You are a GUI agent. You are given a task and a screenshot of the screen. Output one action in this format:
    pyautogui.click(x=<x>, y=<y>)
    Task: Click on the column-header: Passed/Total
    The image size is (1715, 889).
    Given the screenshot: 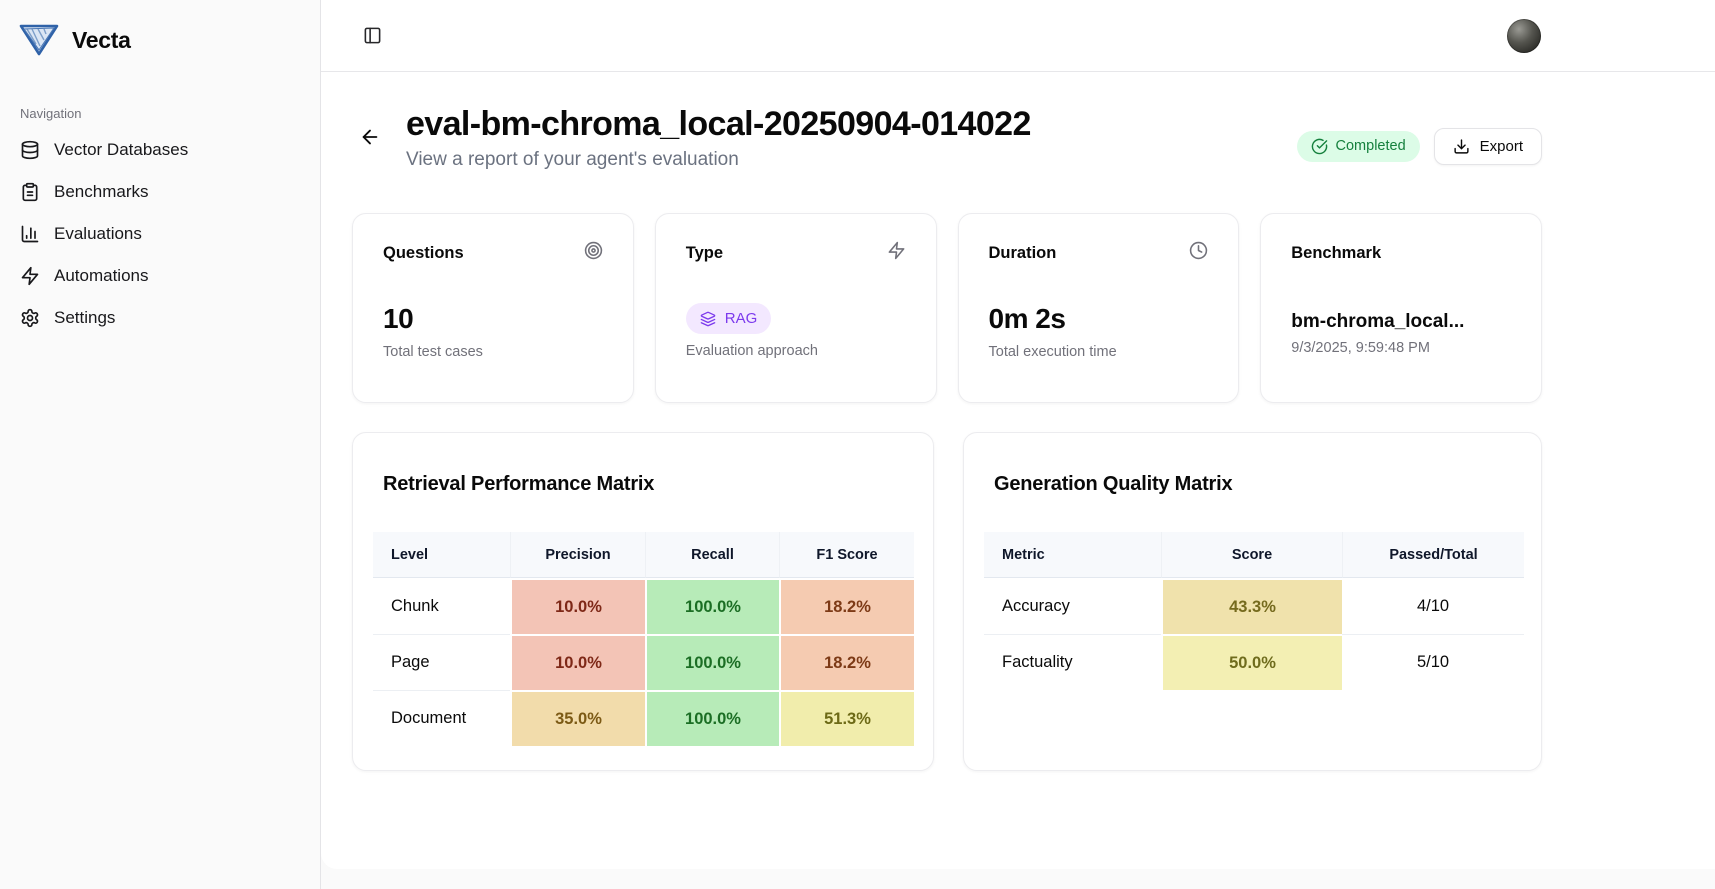 What is the action you would take?
    pyautogui.click(x=1433, y=555)
    